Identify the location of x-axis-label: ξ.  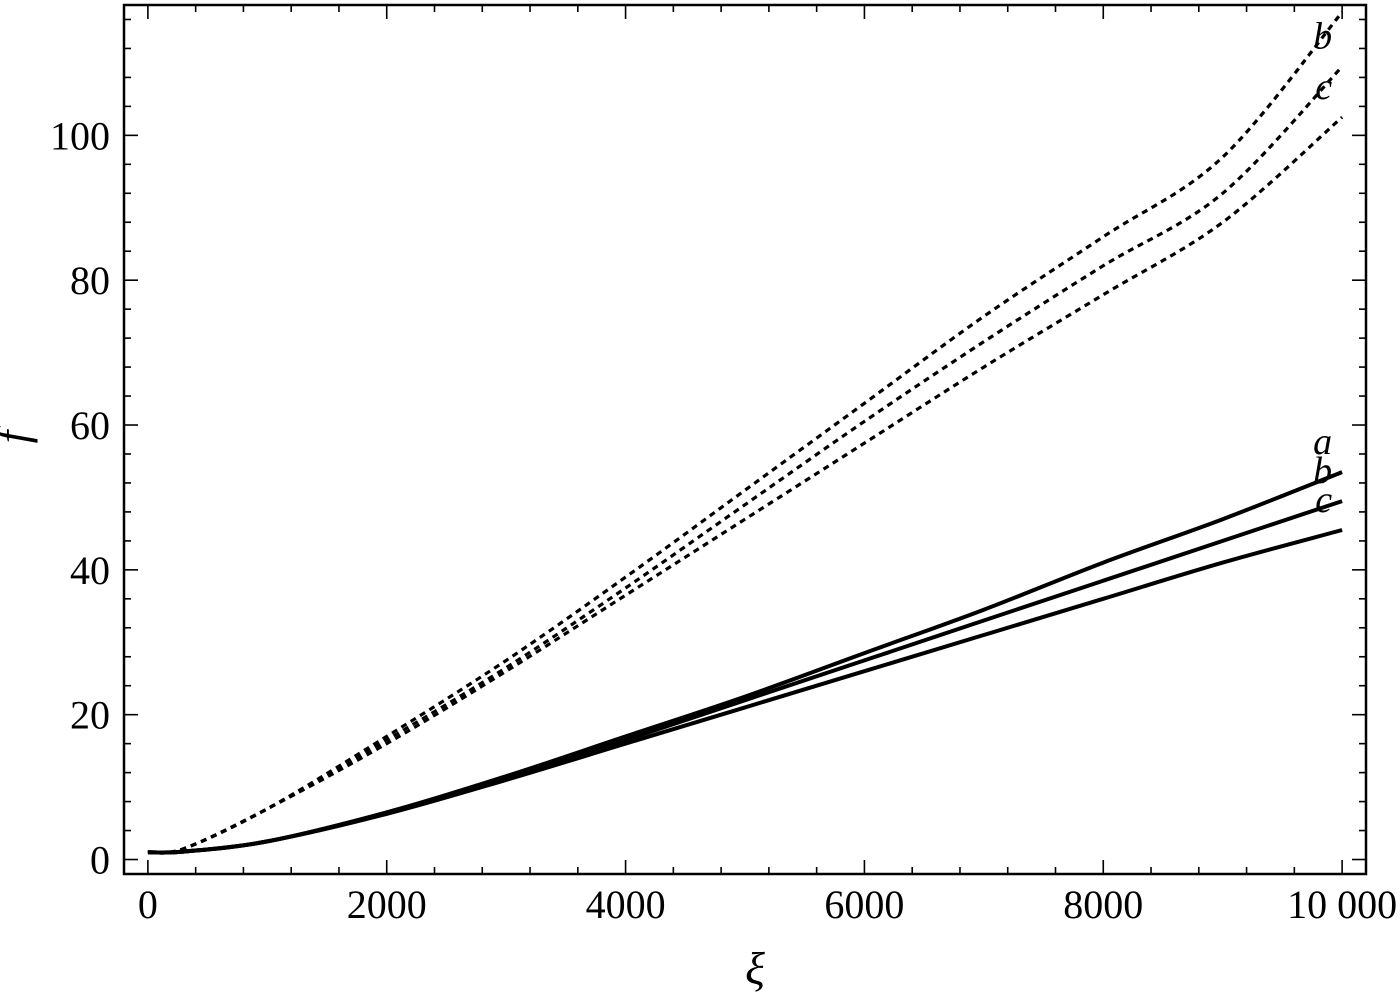
(755, 968).